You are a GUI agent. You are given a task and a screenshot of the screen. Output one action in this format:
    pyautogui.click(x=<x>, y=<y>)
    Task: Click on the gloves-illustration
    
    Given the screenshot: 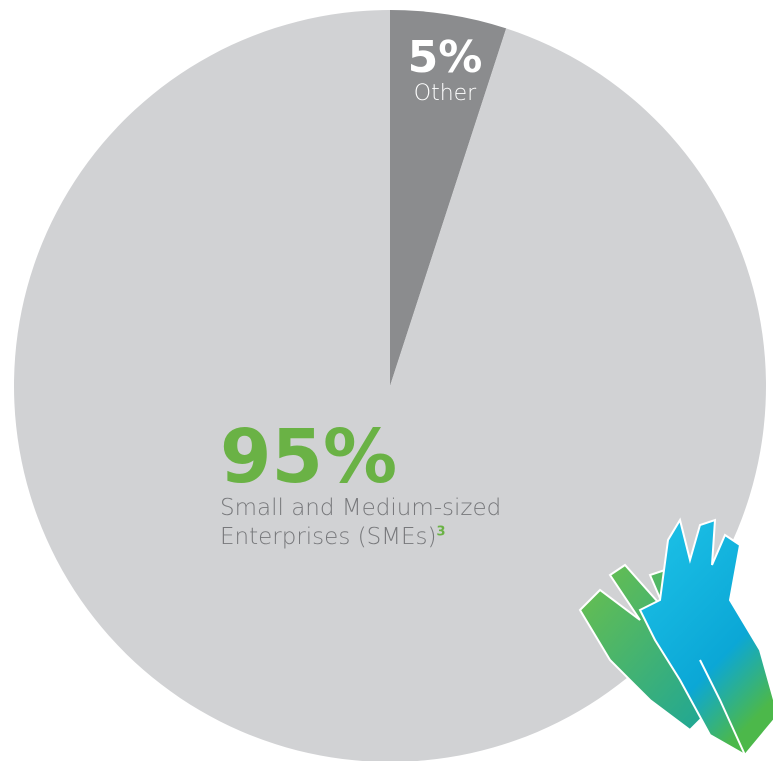 What is the action you would take?
    pyautogui.click(x=676, y=637)
    